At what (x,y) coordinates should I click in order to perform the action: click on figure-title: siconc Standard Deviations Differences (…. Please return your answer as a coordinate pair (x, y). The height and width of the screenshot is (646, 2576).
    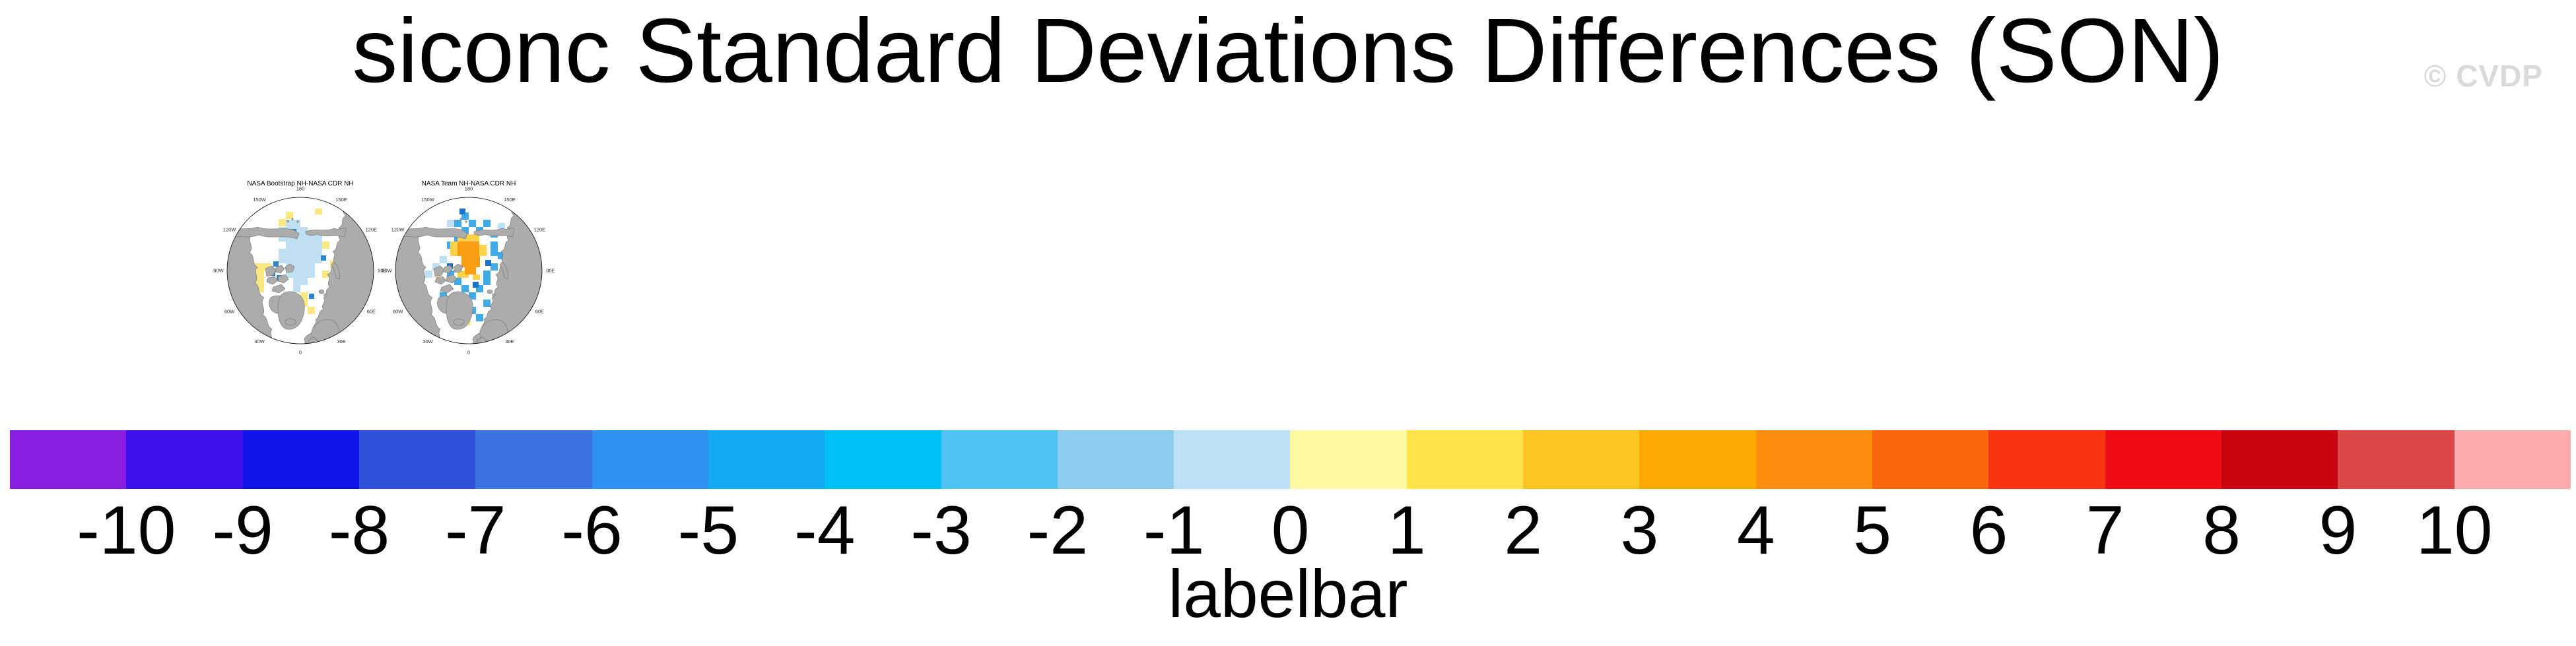
    Looking at the image, I should click on (1288, 51).